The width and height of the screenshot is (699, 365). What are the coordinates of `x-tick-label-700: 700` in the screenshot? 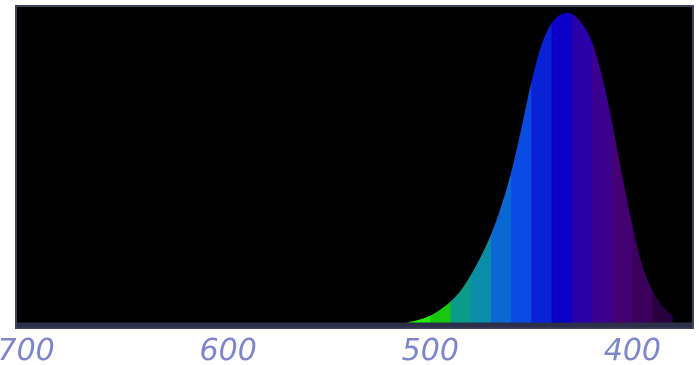 It's located at (27, 349).